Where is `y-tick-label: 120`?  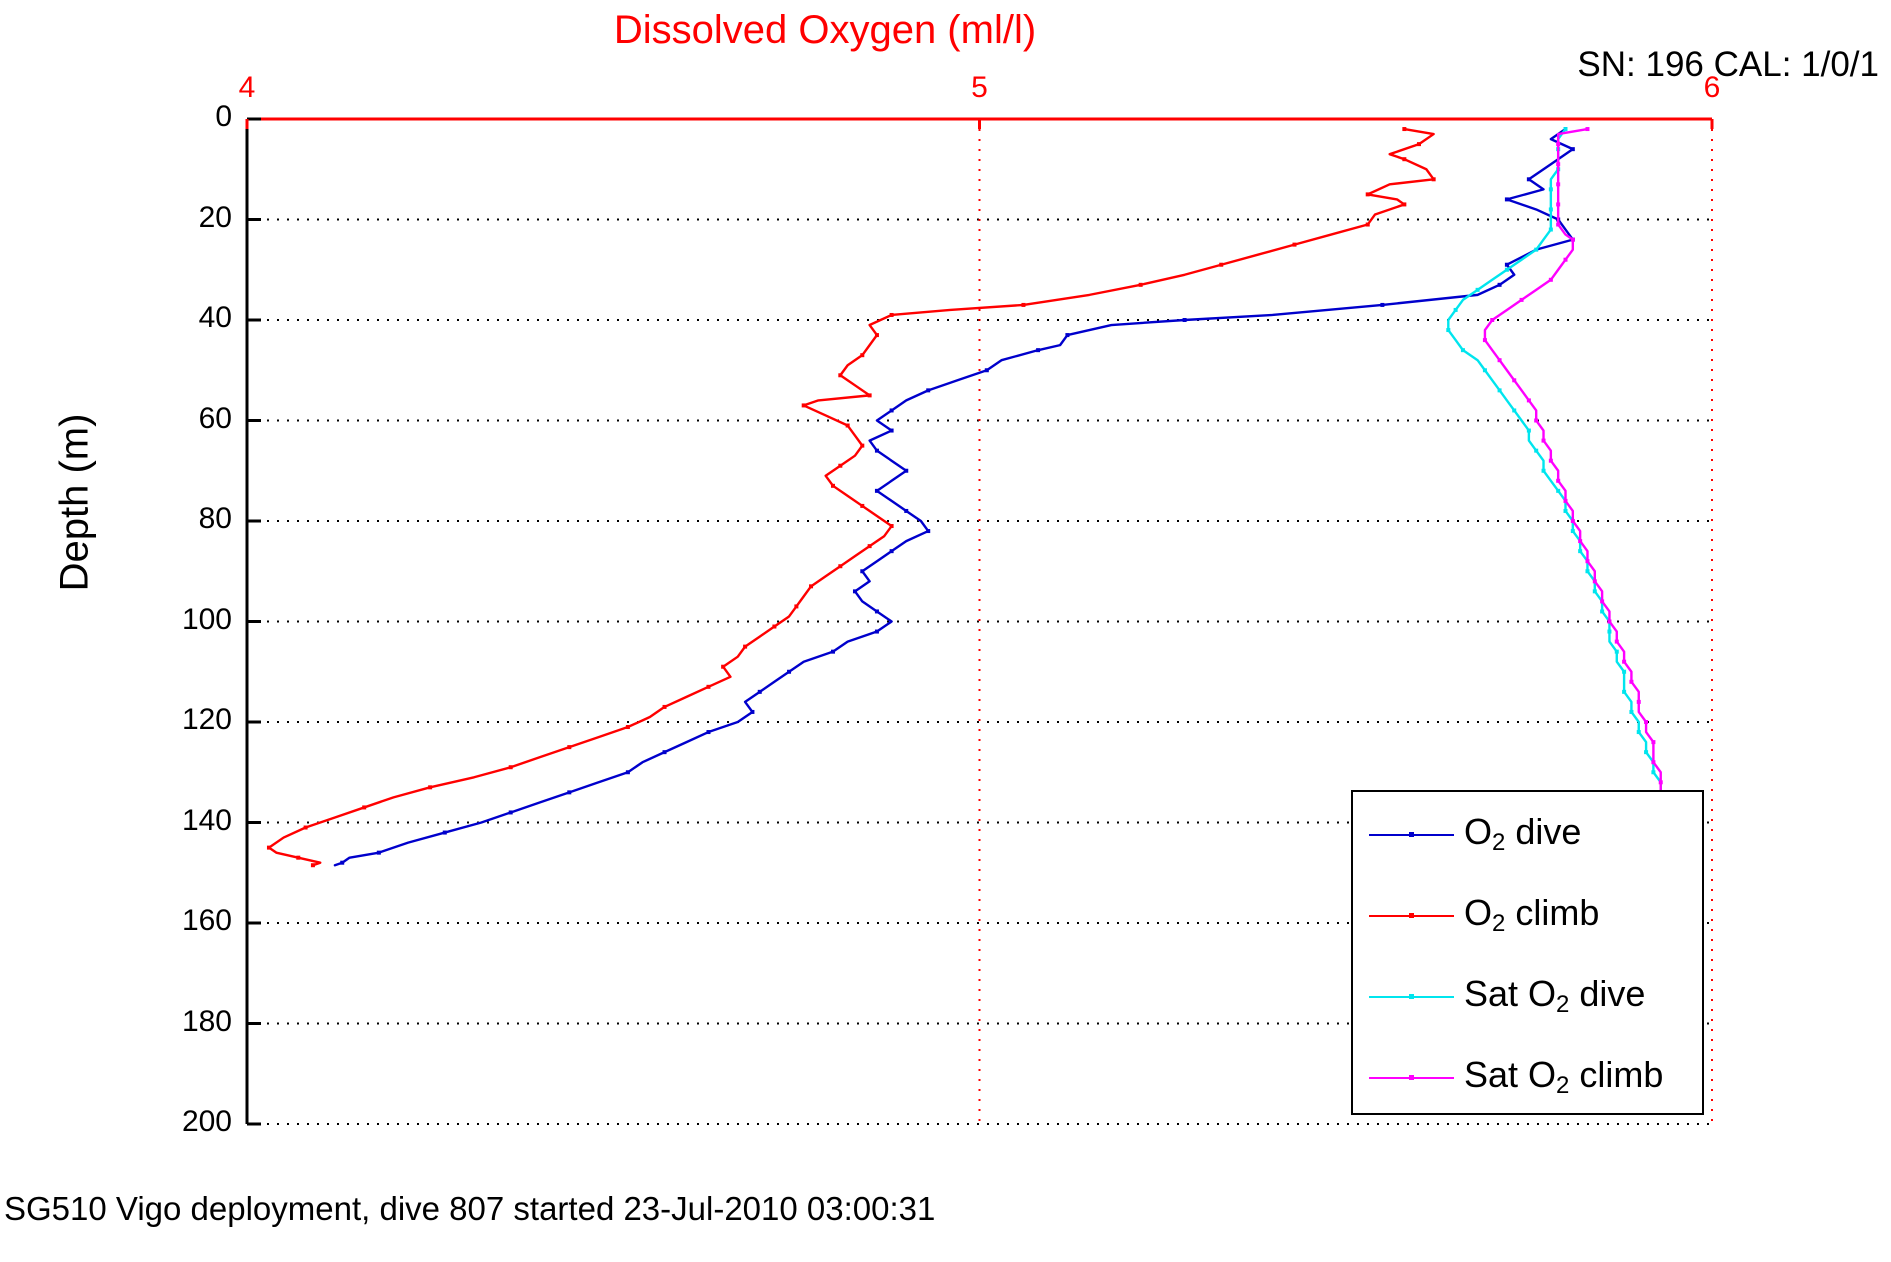 y-tick-label: 120 is located at coordinates (206, 719).